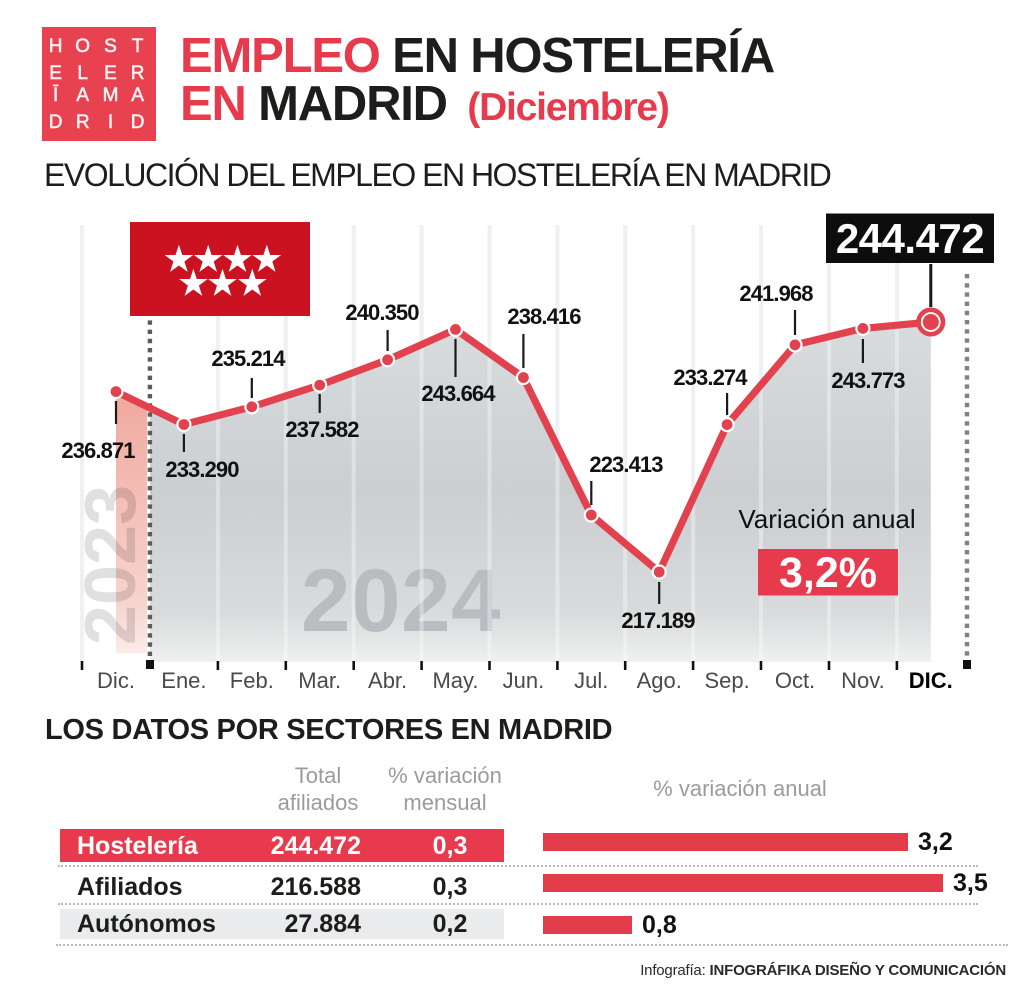 The width and height of the screenshot is (1024, 990). I want to click on svg-text: May., so click(455, 680).